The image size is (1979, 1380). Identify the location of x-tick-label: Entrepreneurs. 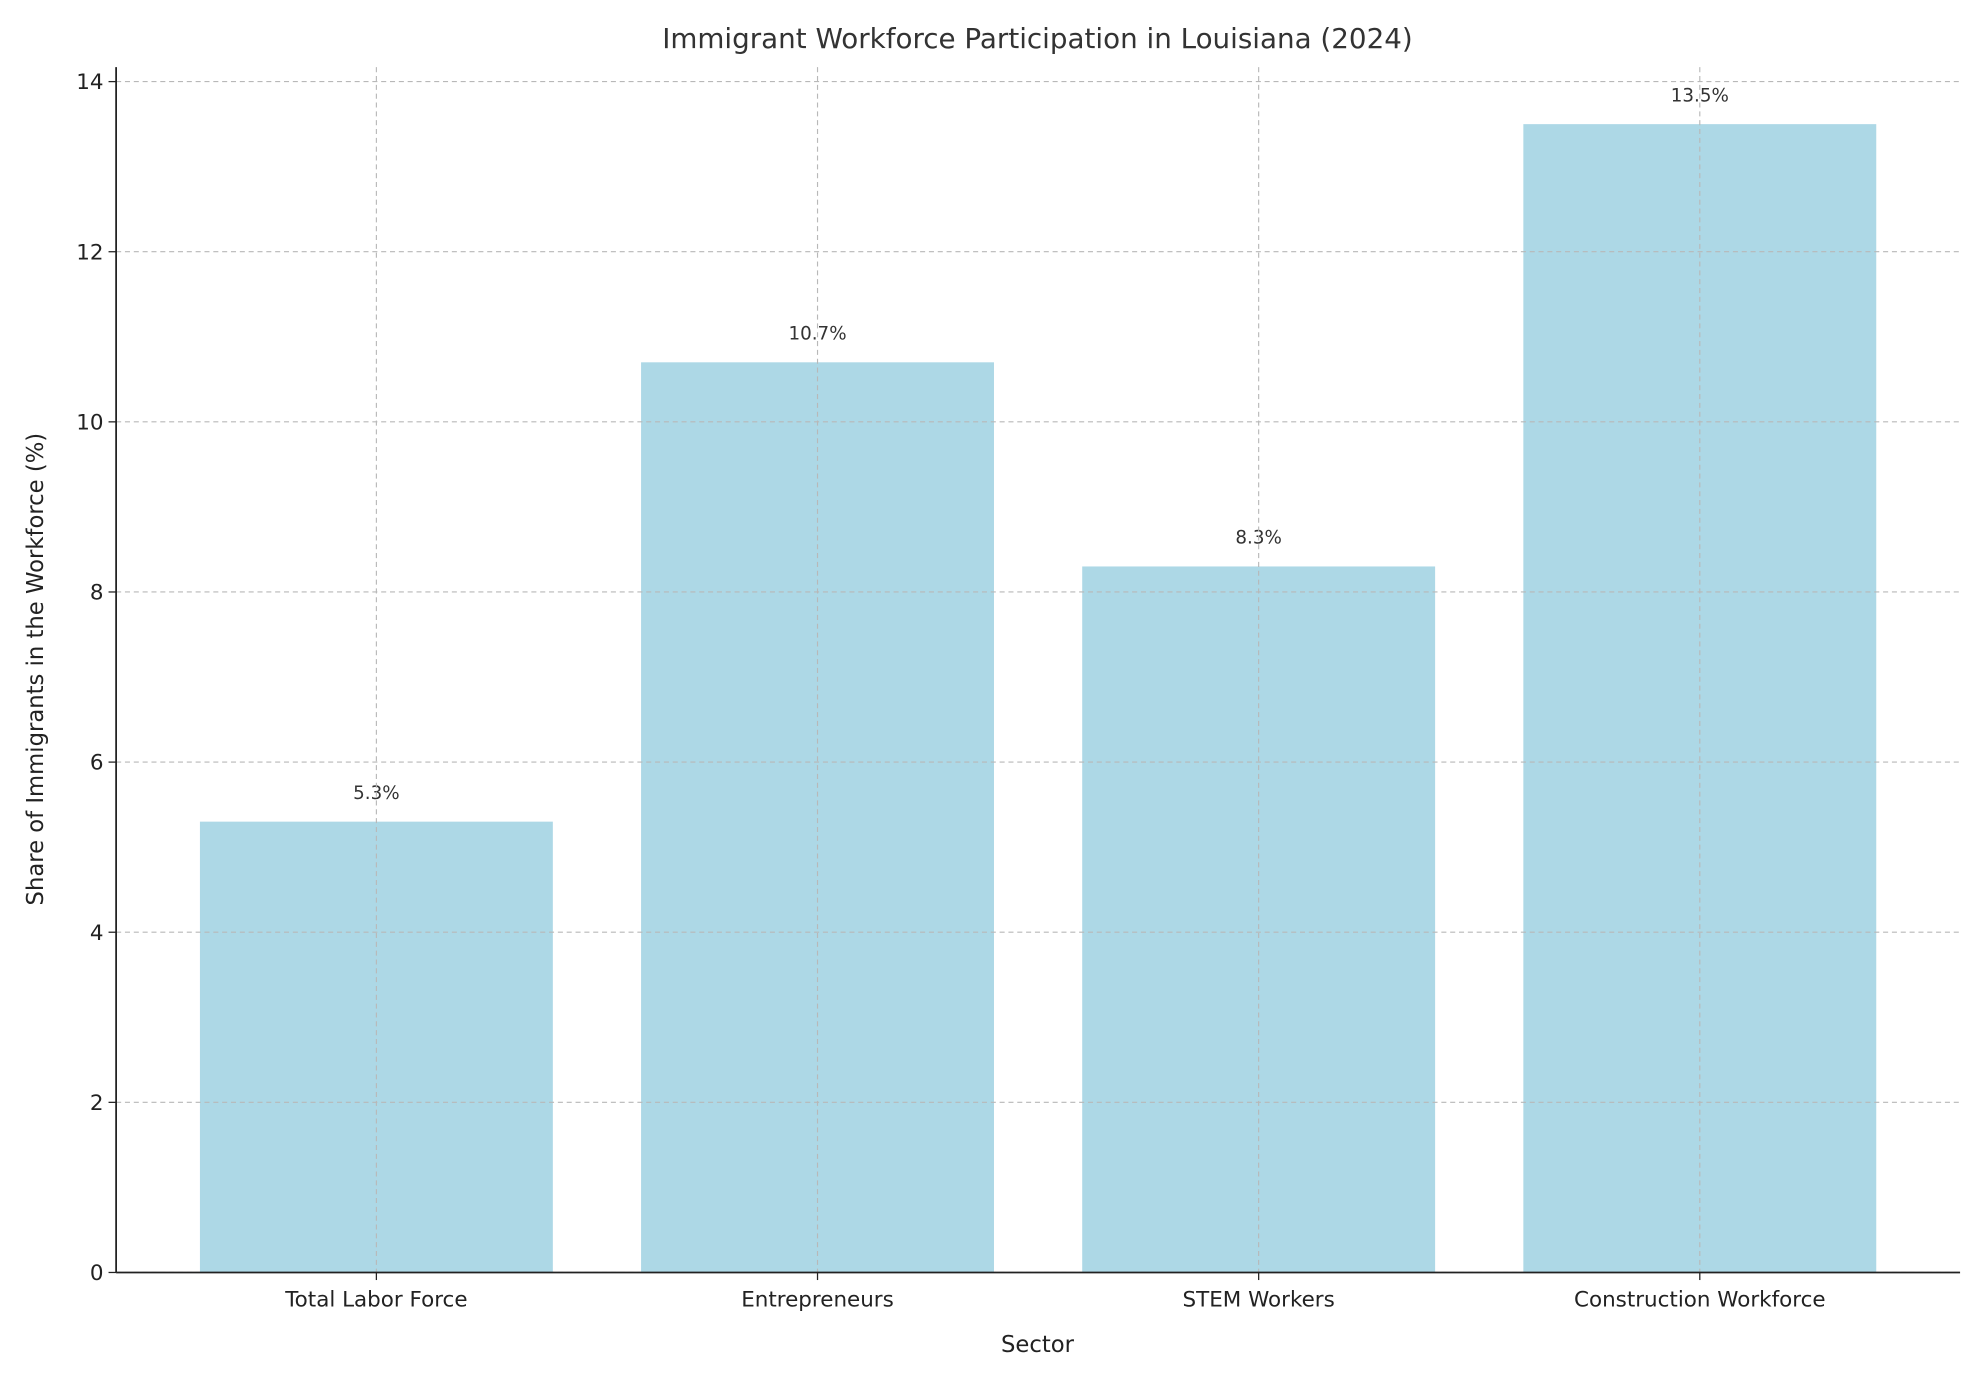
(817, 1300).